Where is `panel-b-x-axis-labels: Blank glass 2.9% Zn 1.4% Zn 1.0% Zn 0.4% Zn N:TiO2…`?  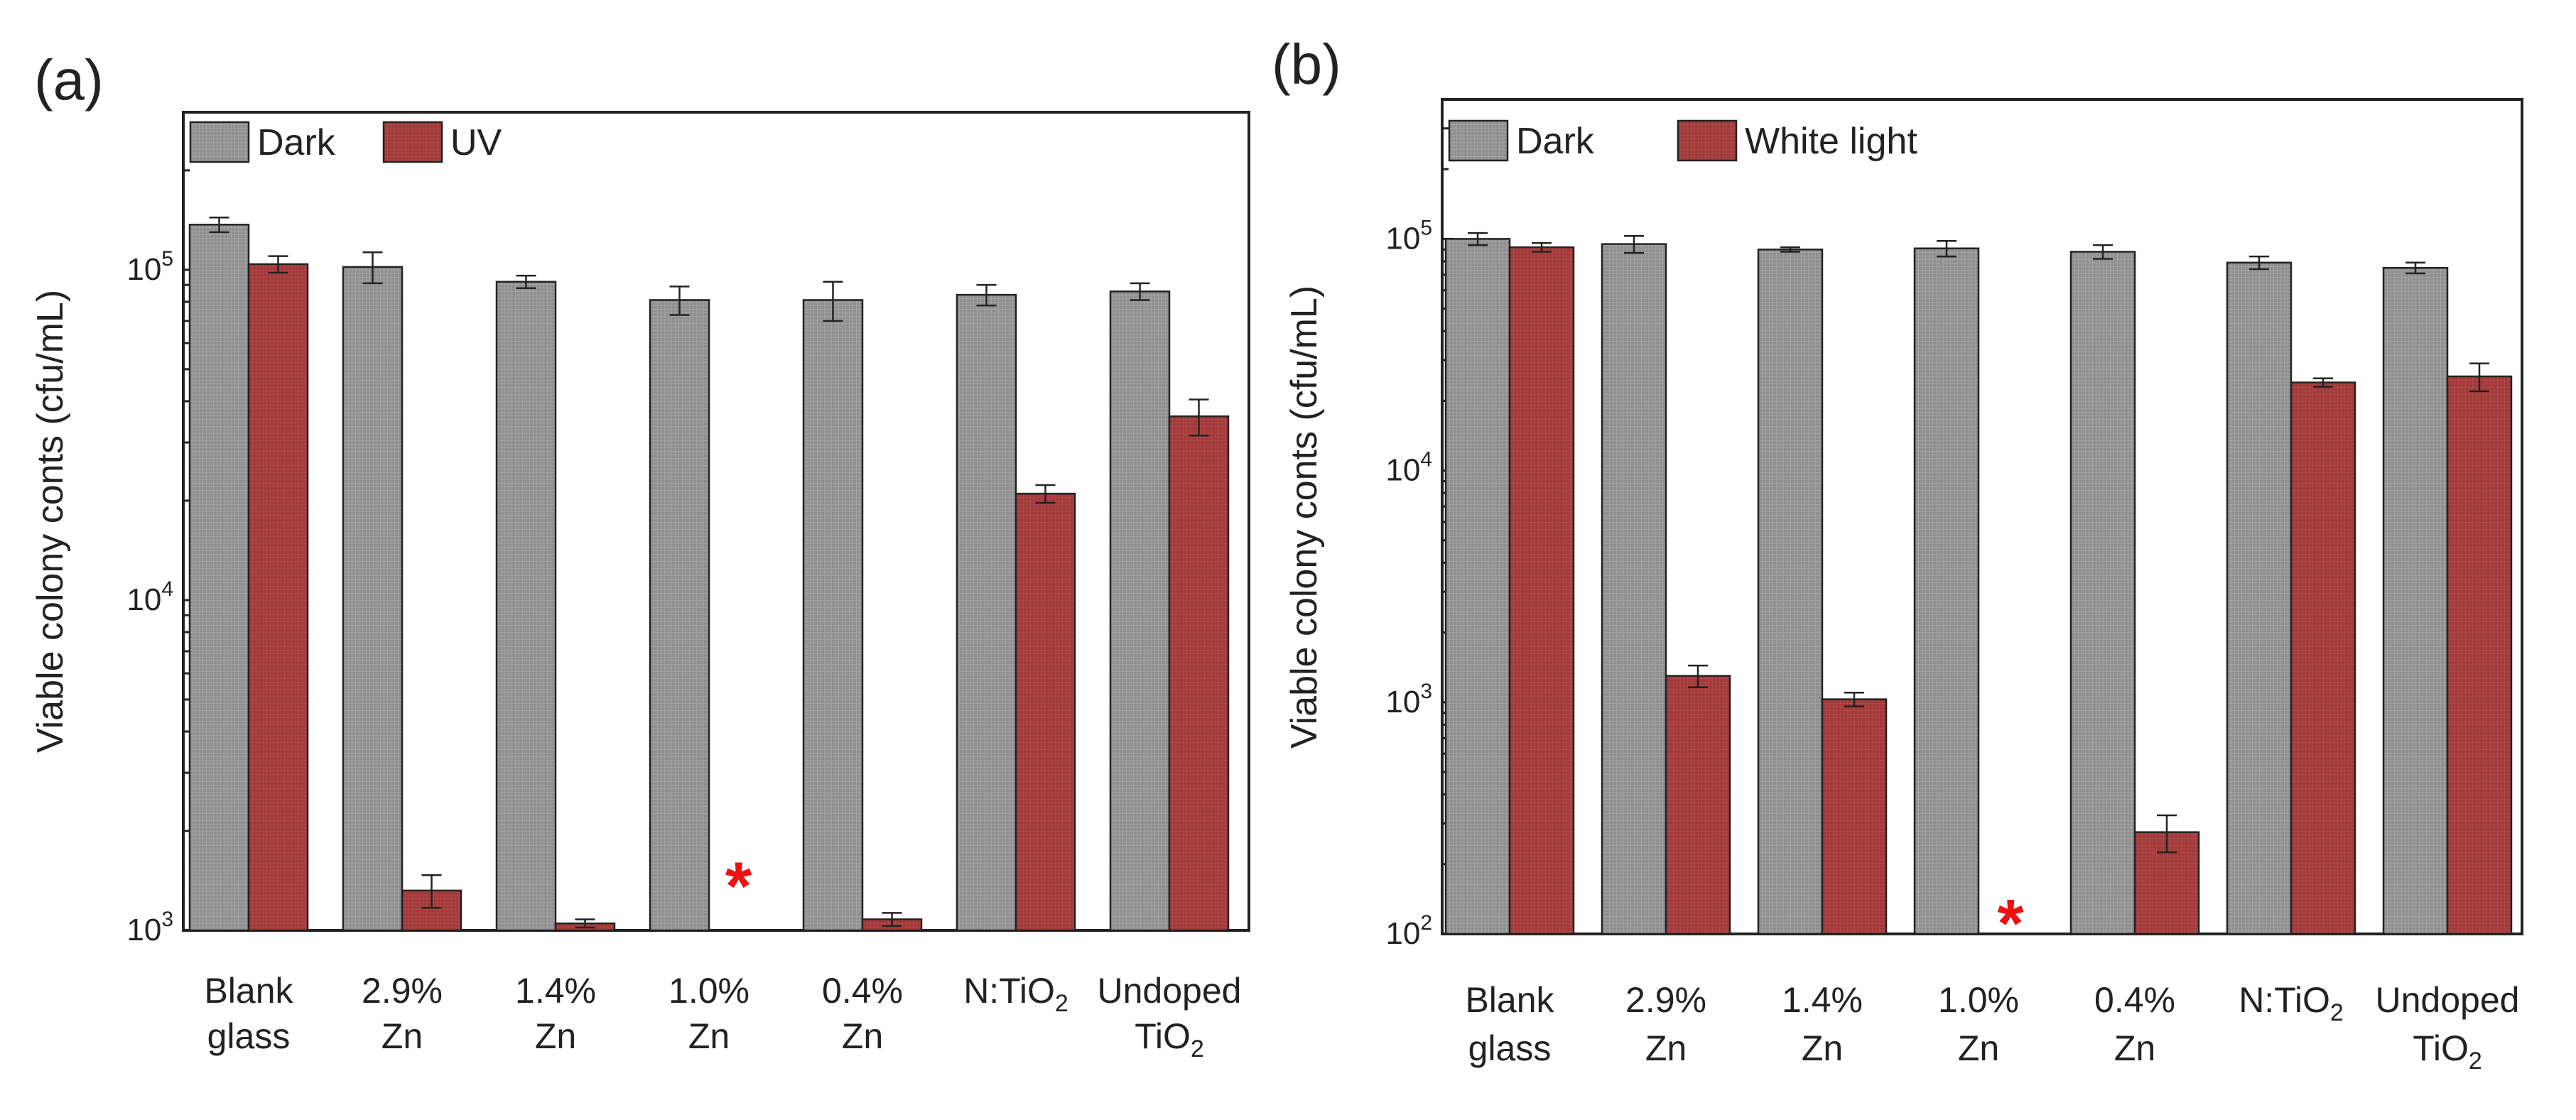 panel-b-x-axis-labels: Blank glass 2.9% Zn 1.4% Zn 1.0% Zn 0.4% Zn N:TiO2… is located at coordinates (1992, 1027).